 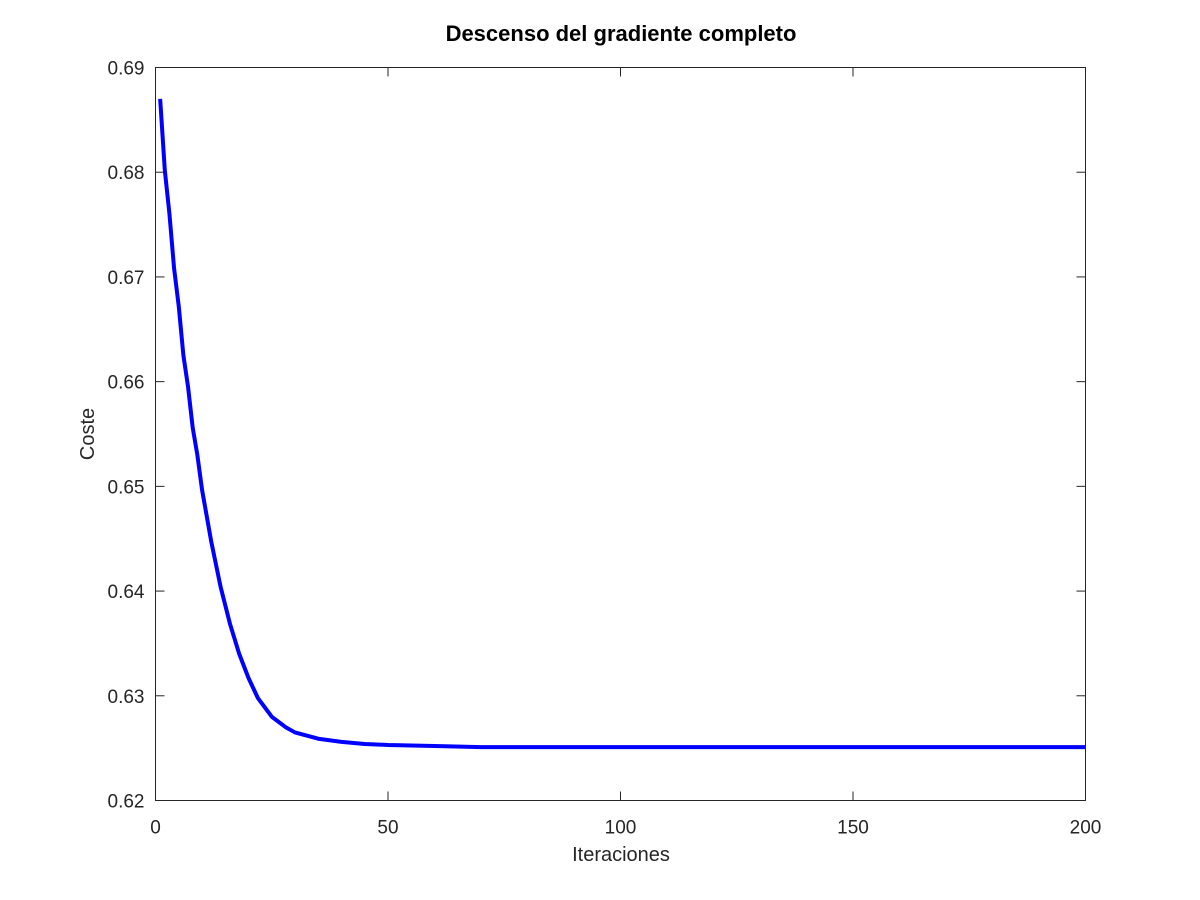 I want to click on x-tick-label: 150, so click(x=853, y=828).